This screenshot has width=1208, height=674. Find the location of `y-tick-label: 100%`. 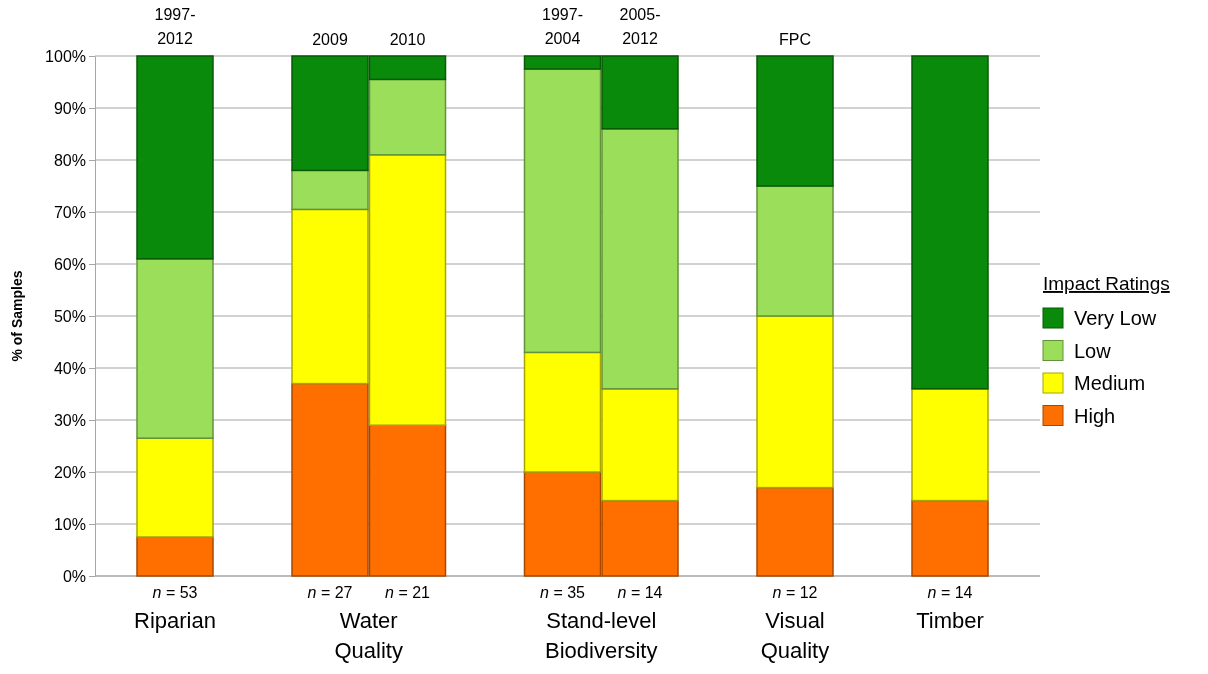

y-tick-label: 100% is located at coordinates (65, 56).